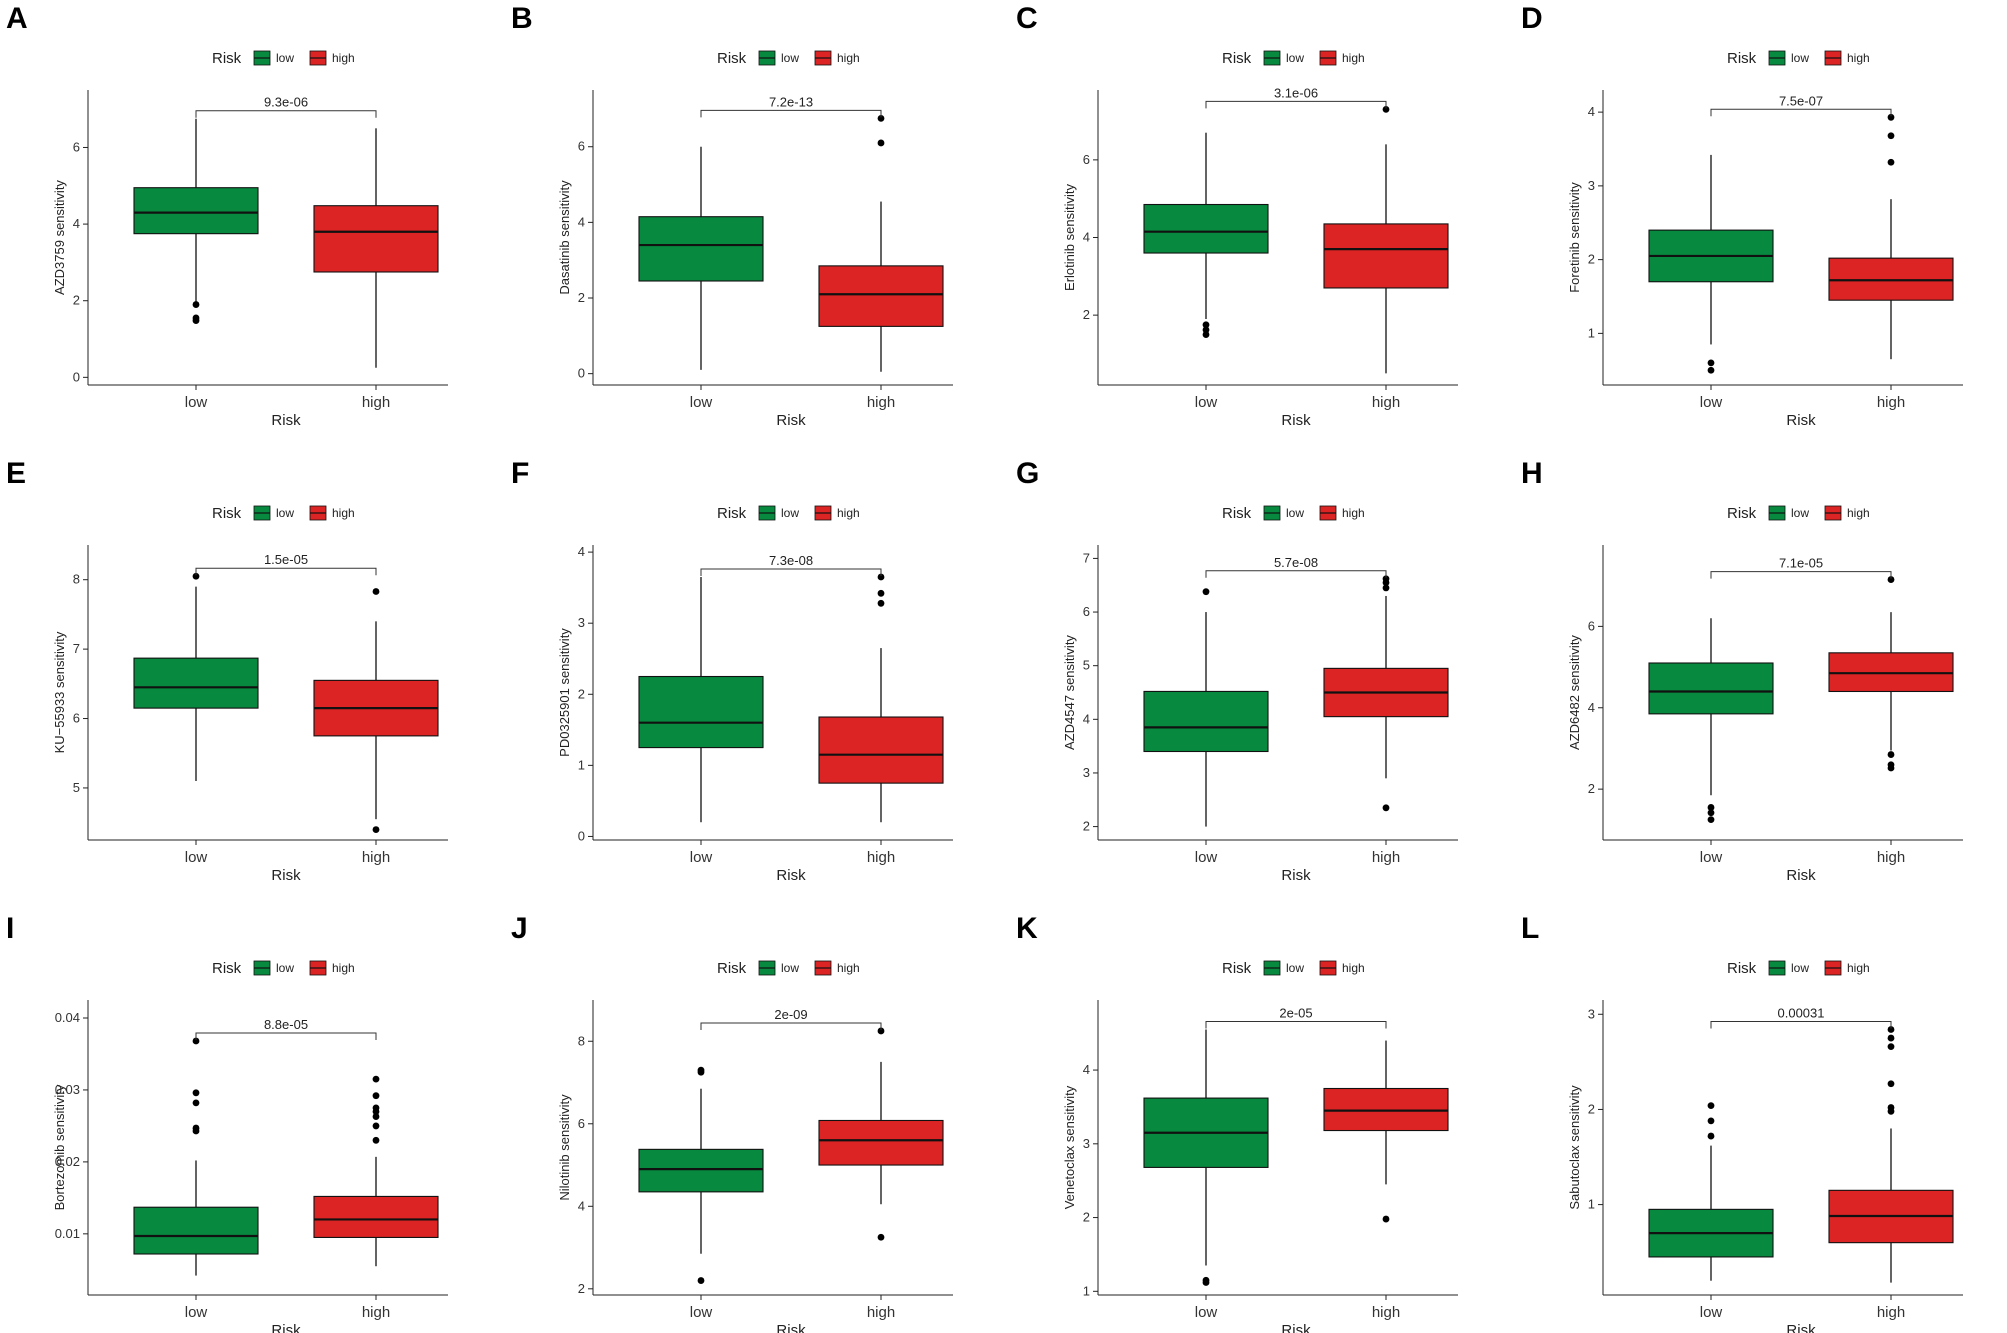  What do you see at coordinates (286, 559) in the screenshot?
I see `p-value-label: 1.5e-05` at bounding box center [286, 559].